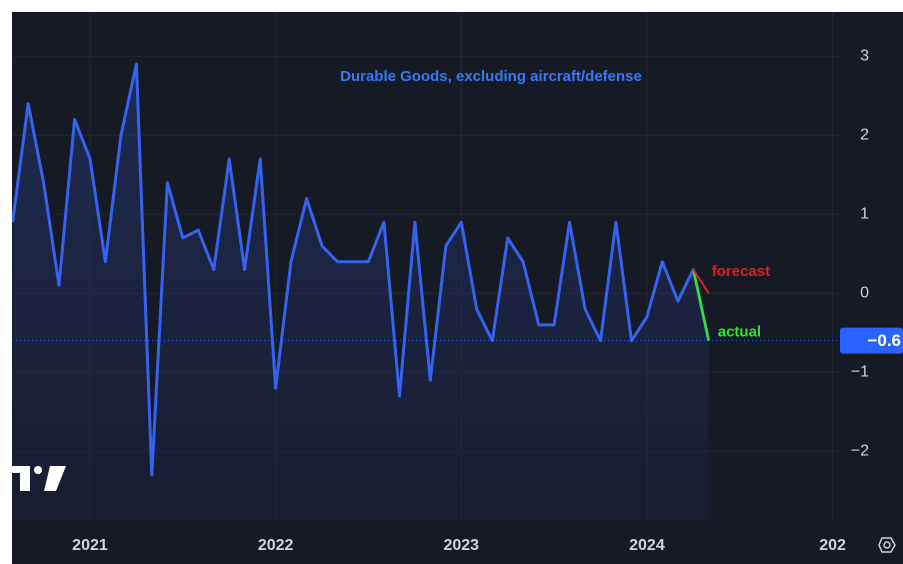 The height and width of the screenshot is (564, 903). I want to click on settings-icon, so click(887, 545).